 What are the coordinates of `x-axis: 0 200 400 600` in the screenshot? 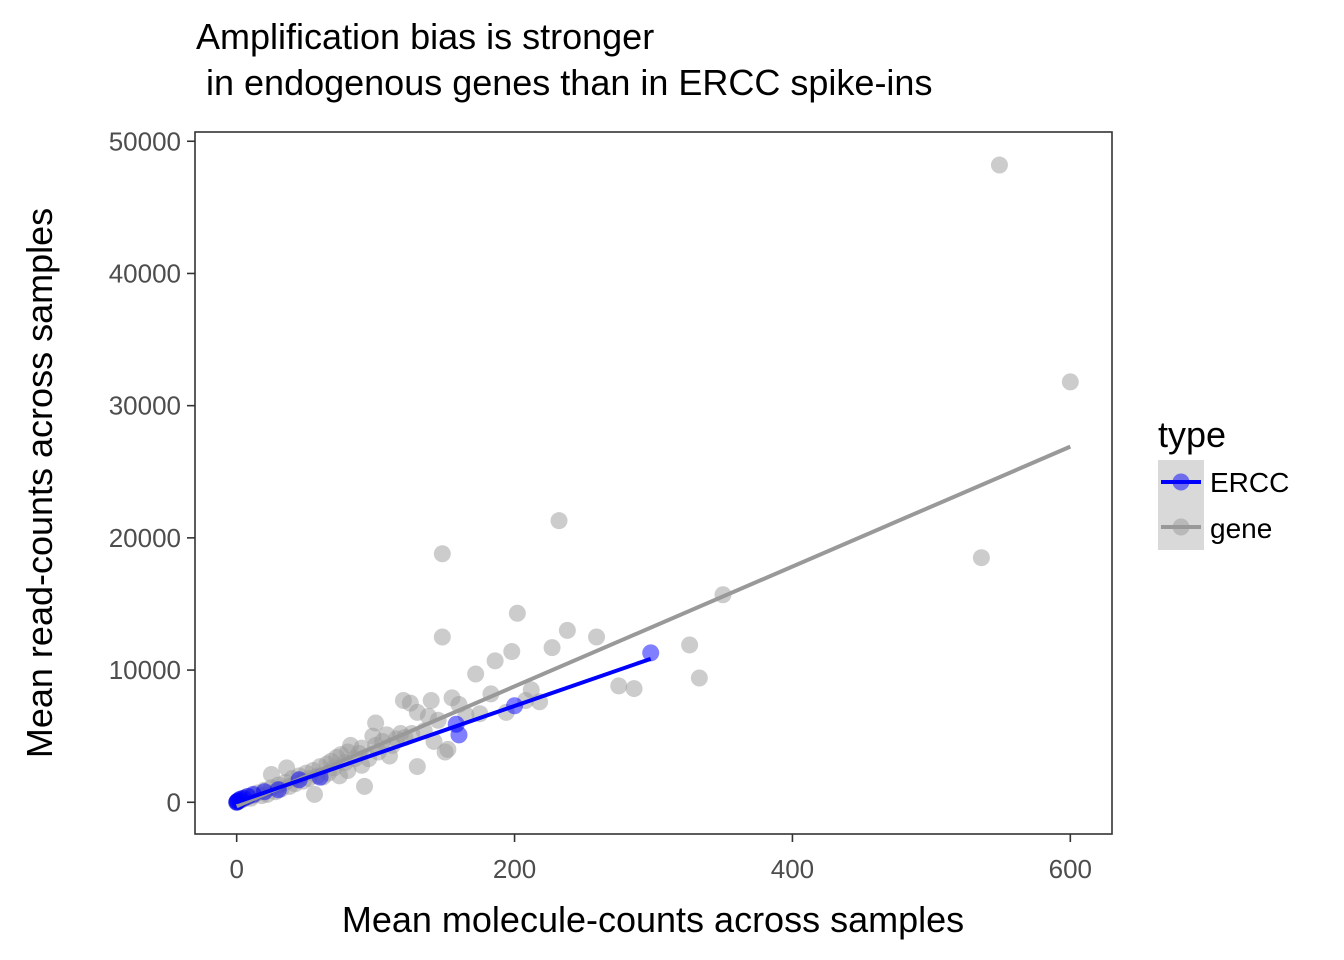 It's located at (660, 859).